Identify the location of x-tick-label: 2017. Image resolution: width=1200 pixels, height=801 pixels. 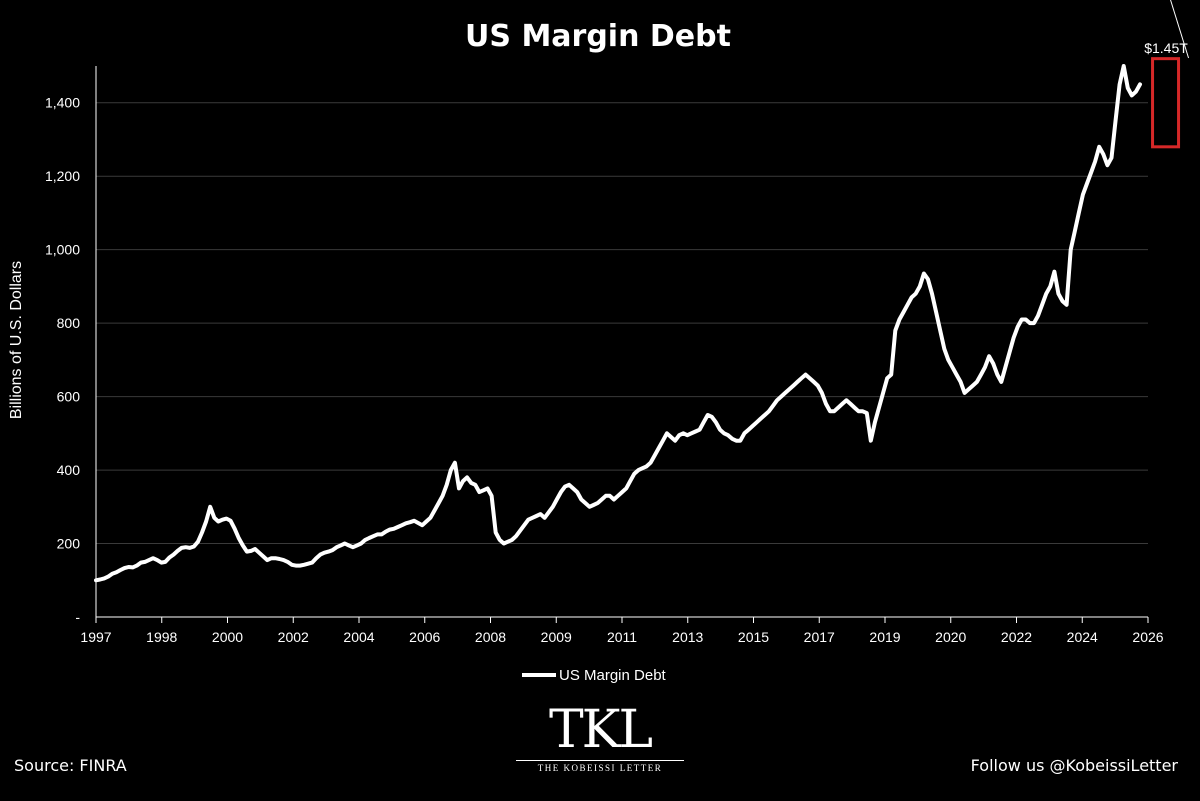
(819, 637).